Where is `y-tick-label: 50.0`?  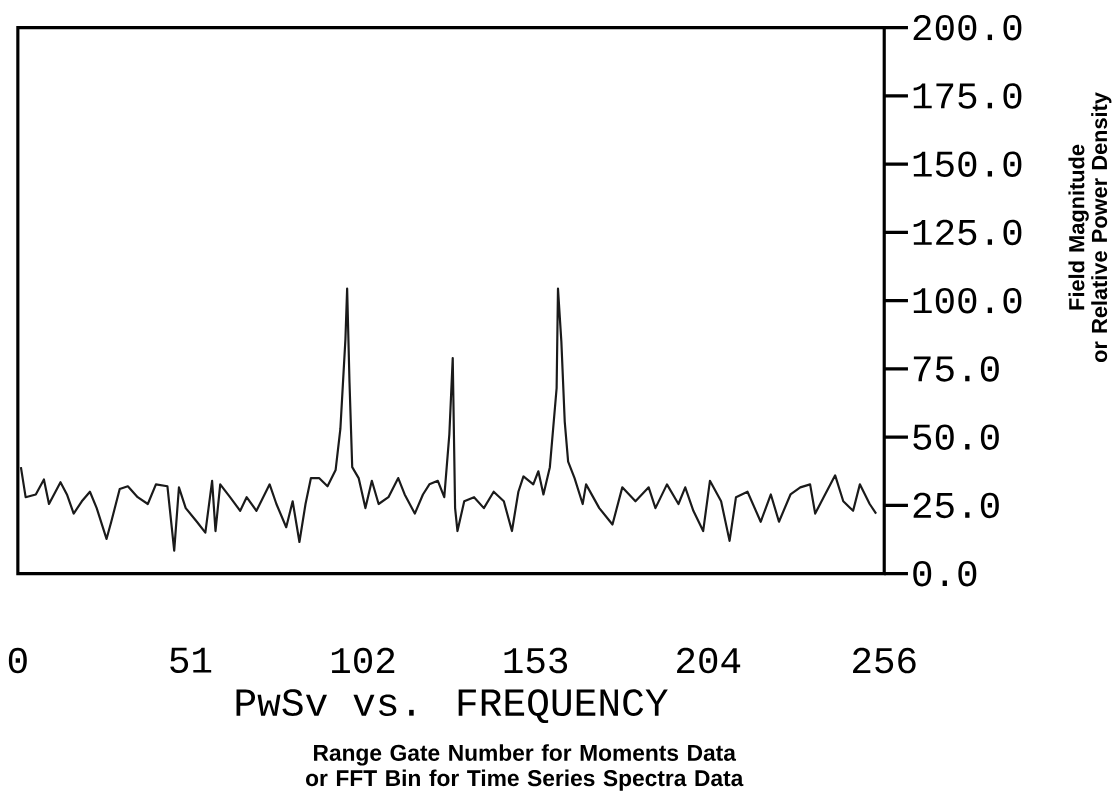 y-tick-label: 50.0 is located at coordinates (956, 437).